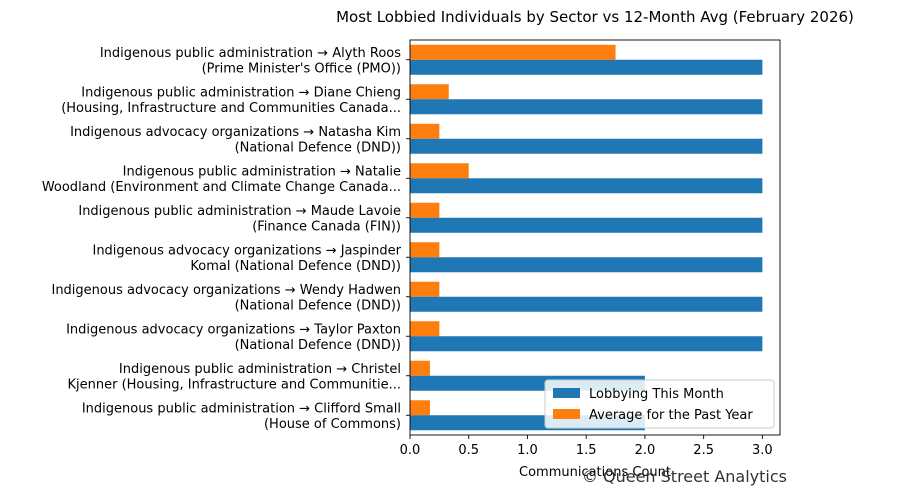 Image resolution: width=898 pixels, height=496 pixels. I want to click on legend-label: Average for the Past Year, so click(671, 415).